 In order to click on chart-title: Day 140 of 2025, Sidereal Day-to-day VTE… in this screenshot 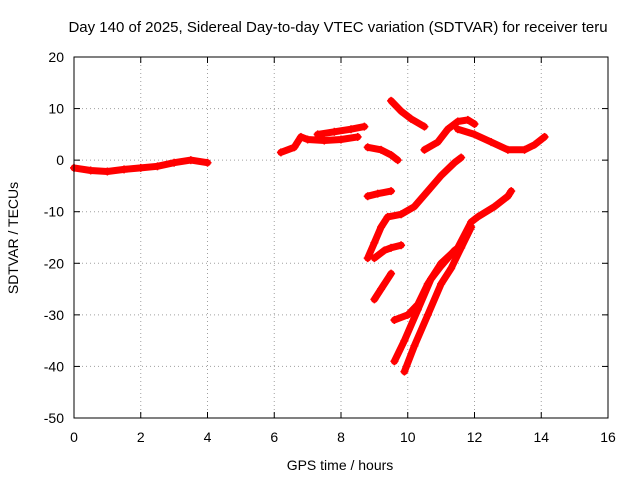, I will do `click(337, 27)`.